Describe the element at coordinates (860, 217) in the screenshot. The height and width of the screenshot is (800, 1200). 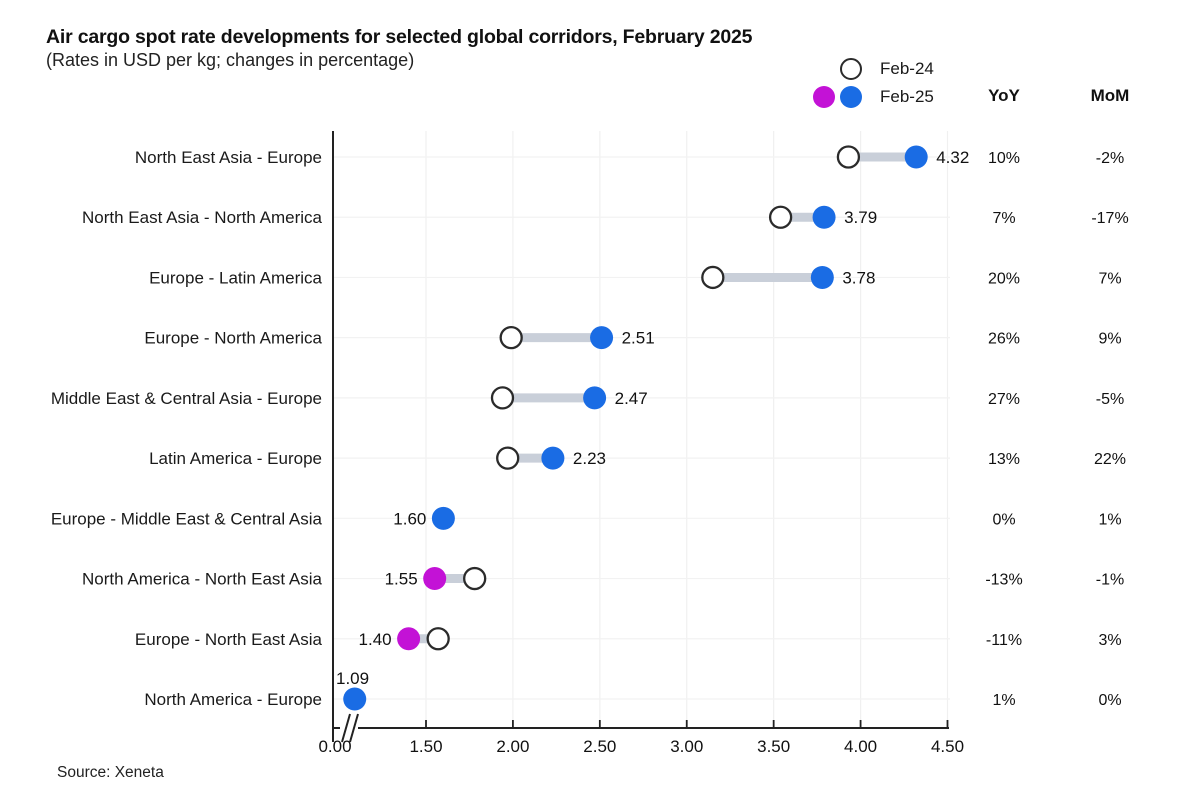
I see `value-label: 3.79` at that location.